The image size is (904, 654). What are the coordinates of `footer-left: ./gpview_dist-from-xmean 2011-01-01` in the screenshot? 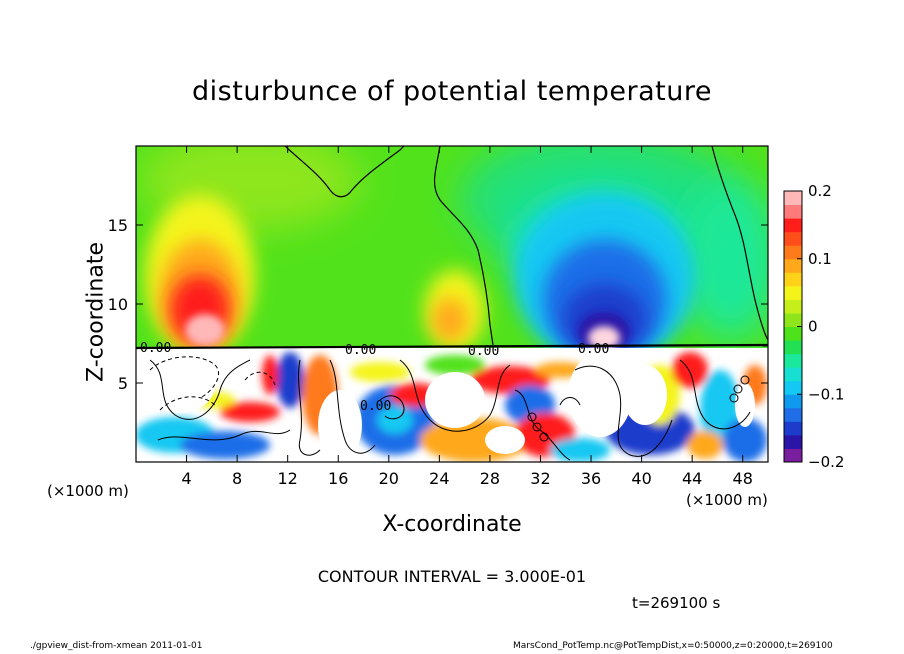 It's located at (116, 646).